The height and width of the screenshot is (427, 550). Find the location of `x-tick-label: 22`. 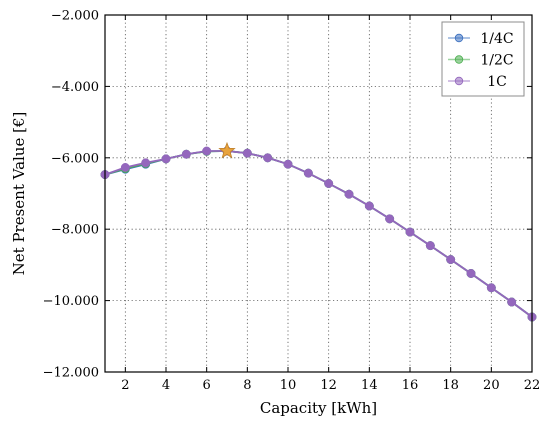

x-tick-label: 22 is located at coordinates (532, 385).